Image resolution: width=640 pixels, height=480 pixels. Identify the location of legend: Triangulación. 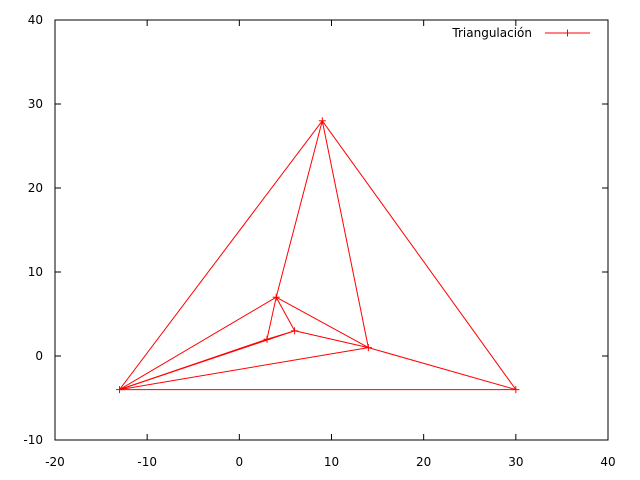
(520, 33).